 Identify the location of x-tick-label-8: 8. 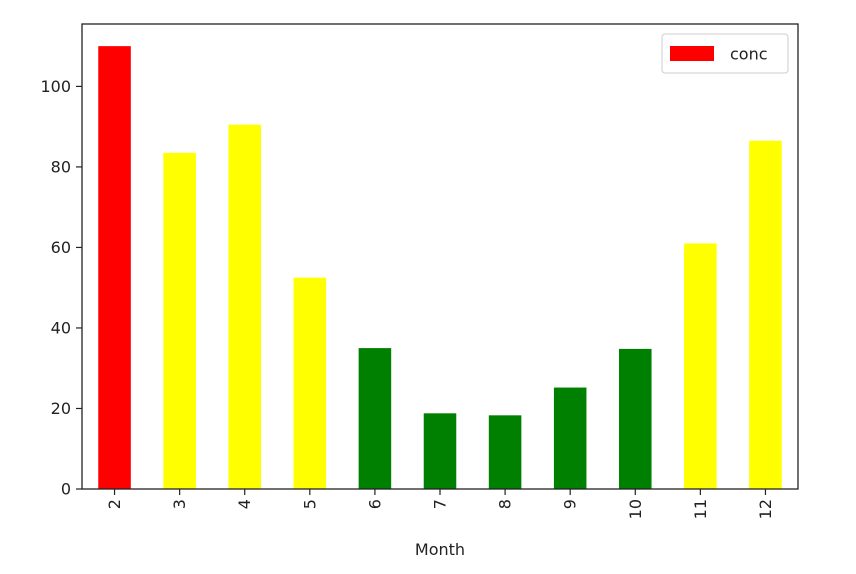
(505, 504).